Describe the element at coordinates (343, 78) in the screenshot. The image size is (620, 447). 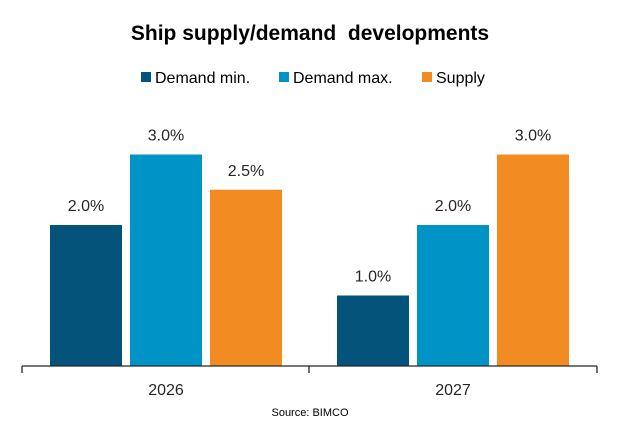
I see `legend-label-demand-max: Demand max.` at that location.